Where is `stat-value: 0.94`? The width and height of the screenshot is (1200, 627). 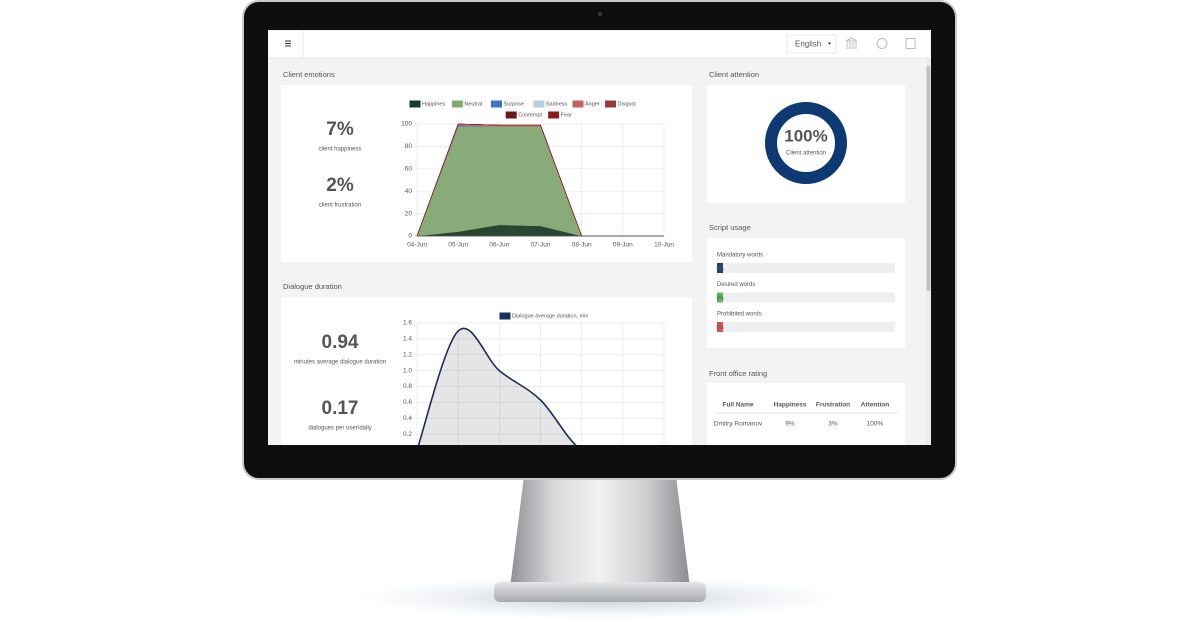 stat-value: 0.94 is located at coordinates (340, 342).